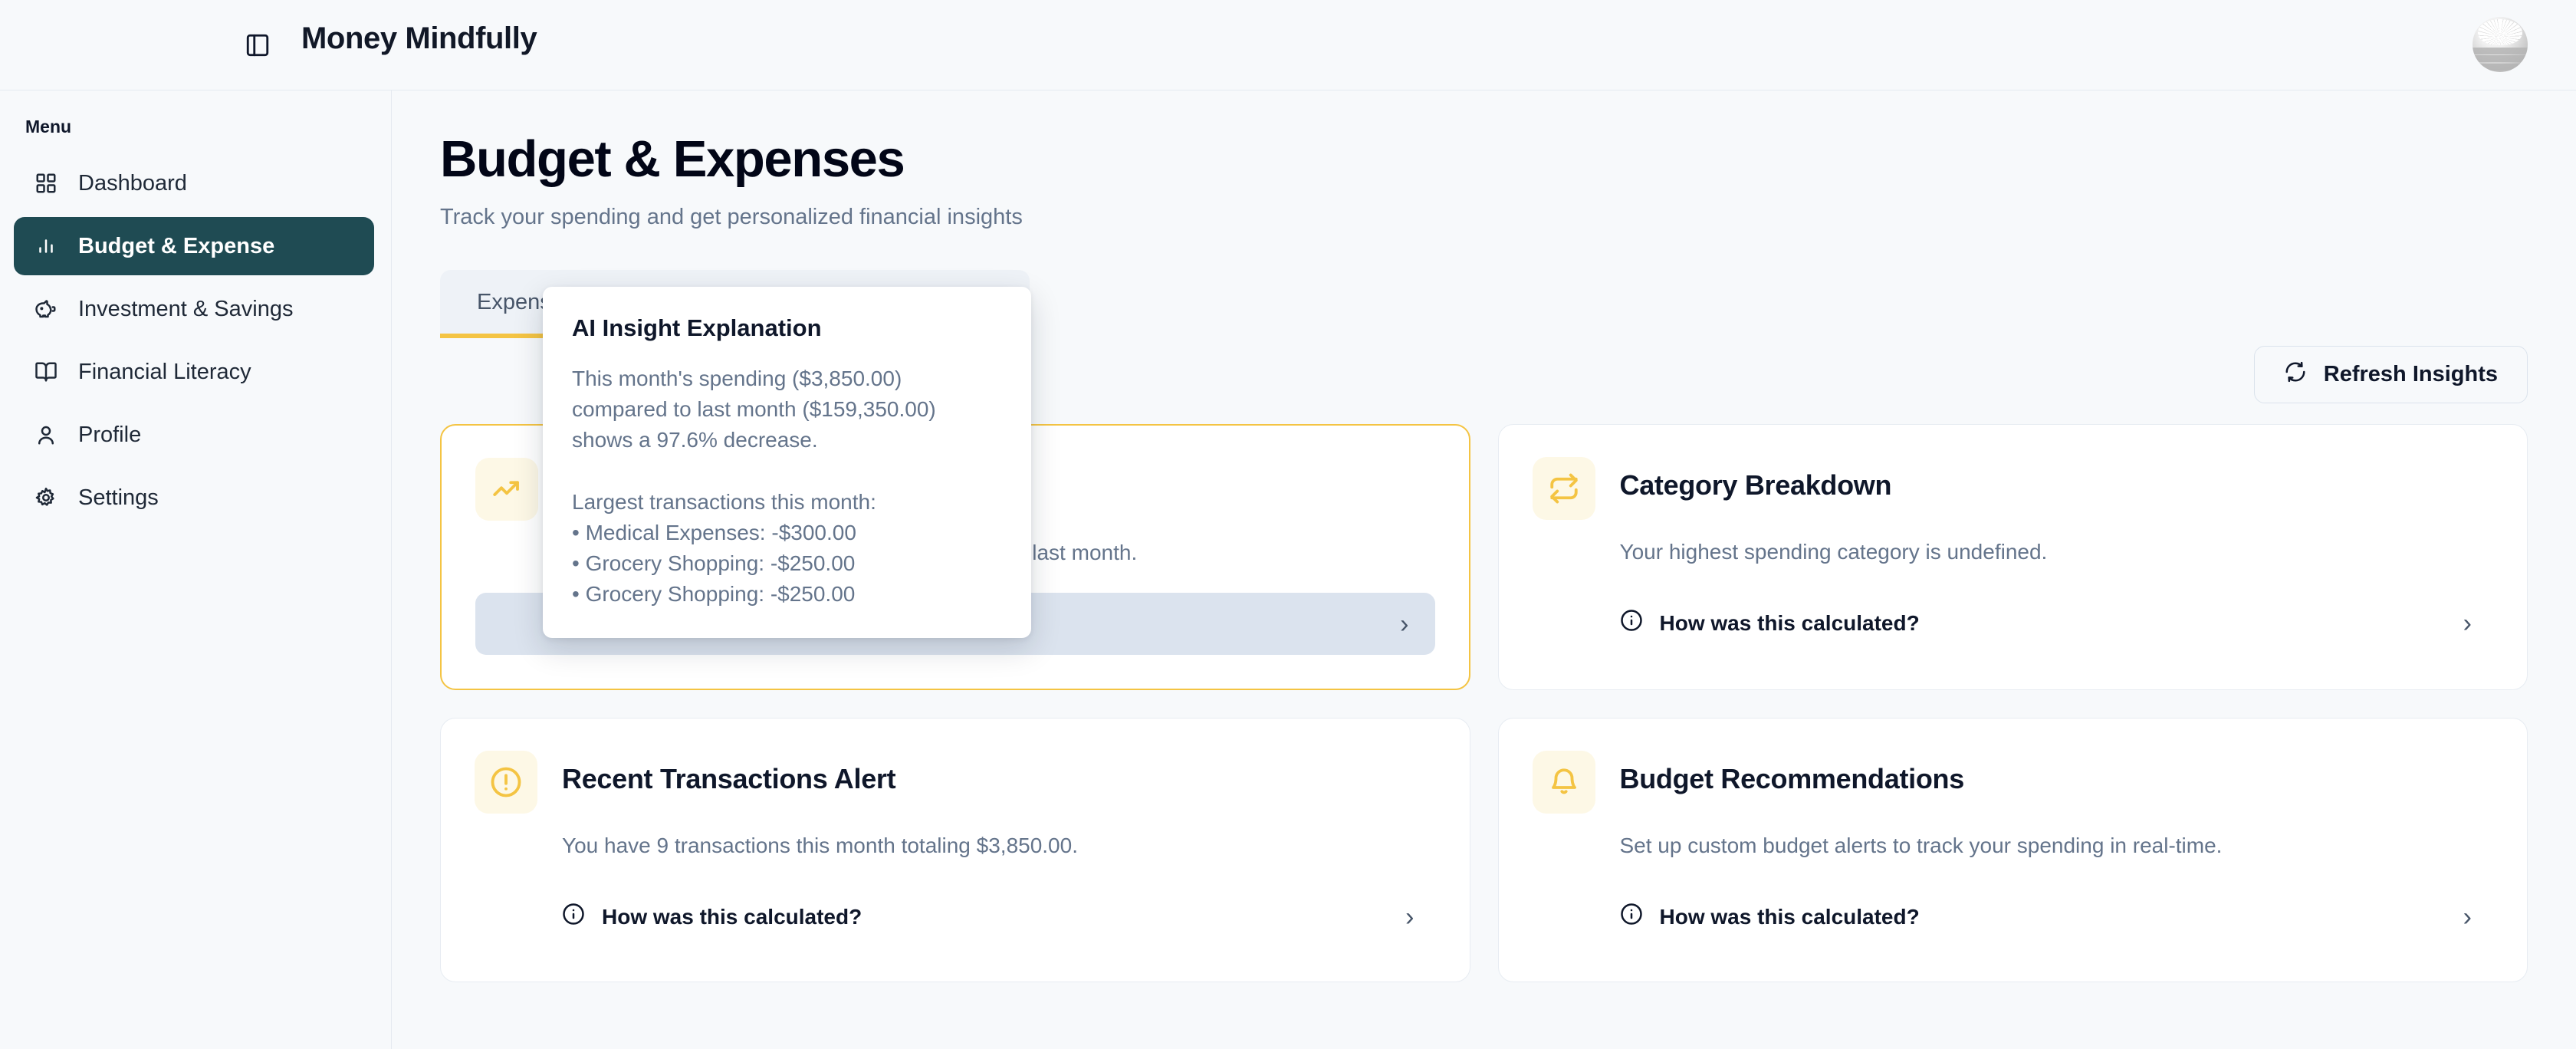 This screenshot has width=2576, height=1049. I want to click on app-title: Money Mindfully, so click(419, 38).